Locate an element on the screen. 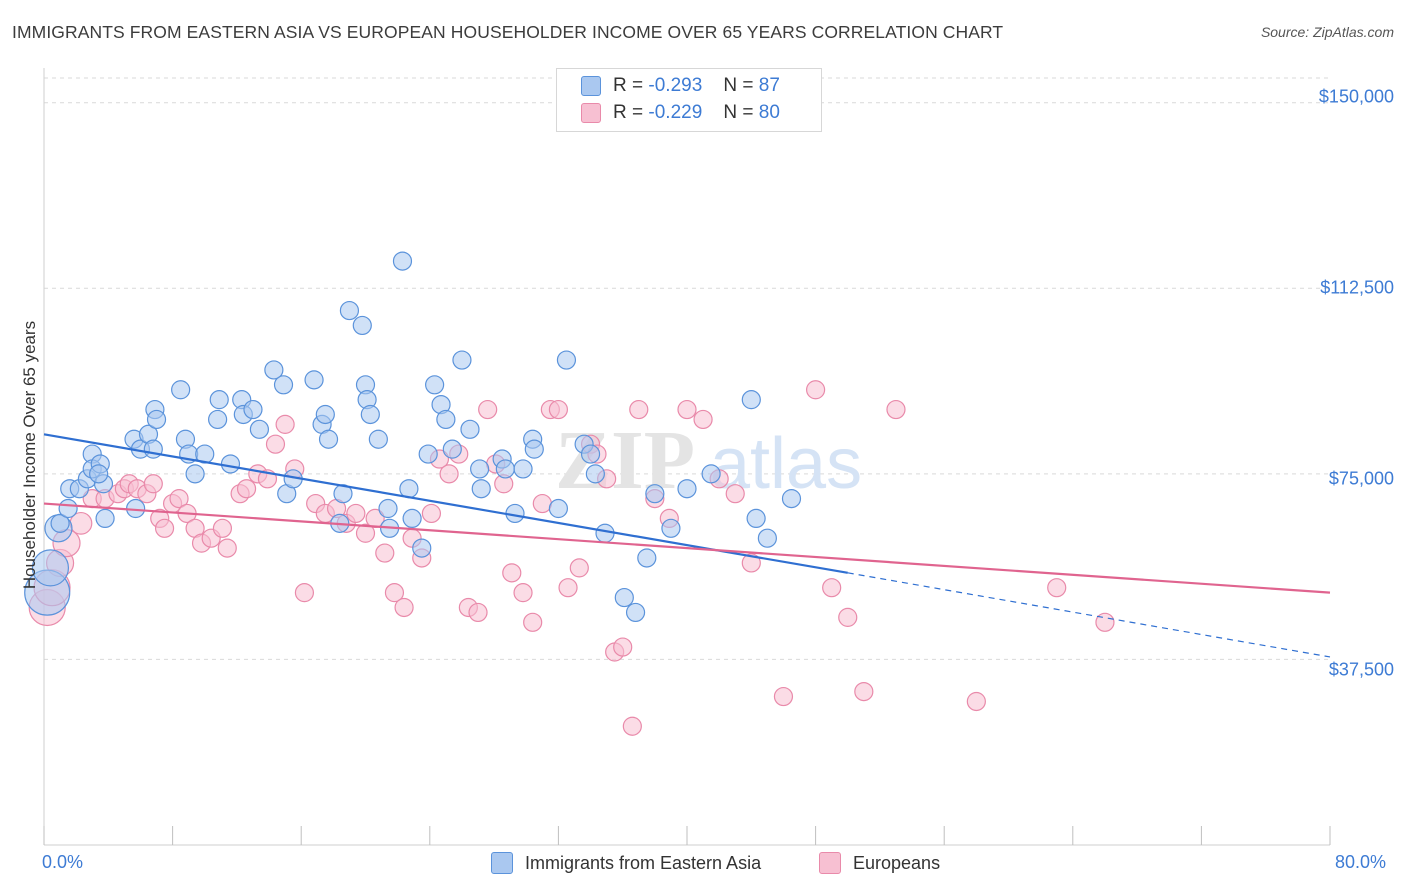 The width and height of the screenshot is (1406, 892). trend-line-europeans is located at coordinates (687, 548).